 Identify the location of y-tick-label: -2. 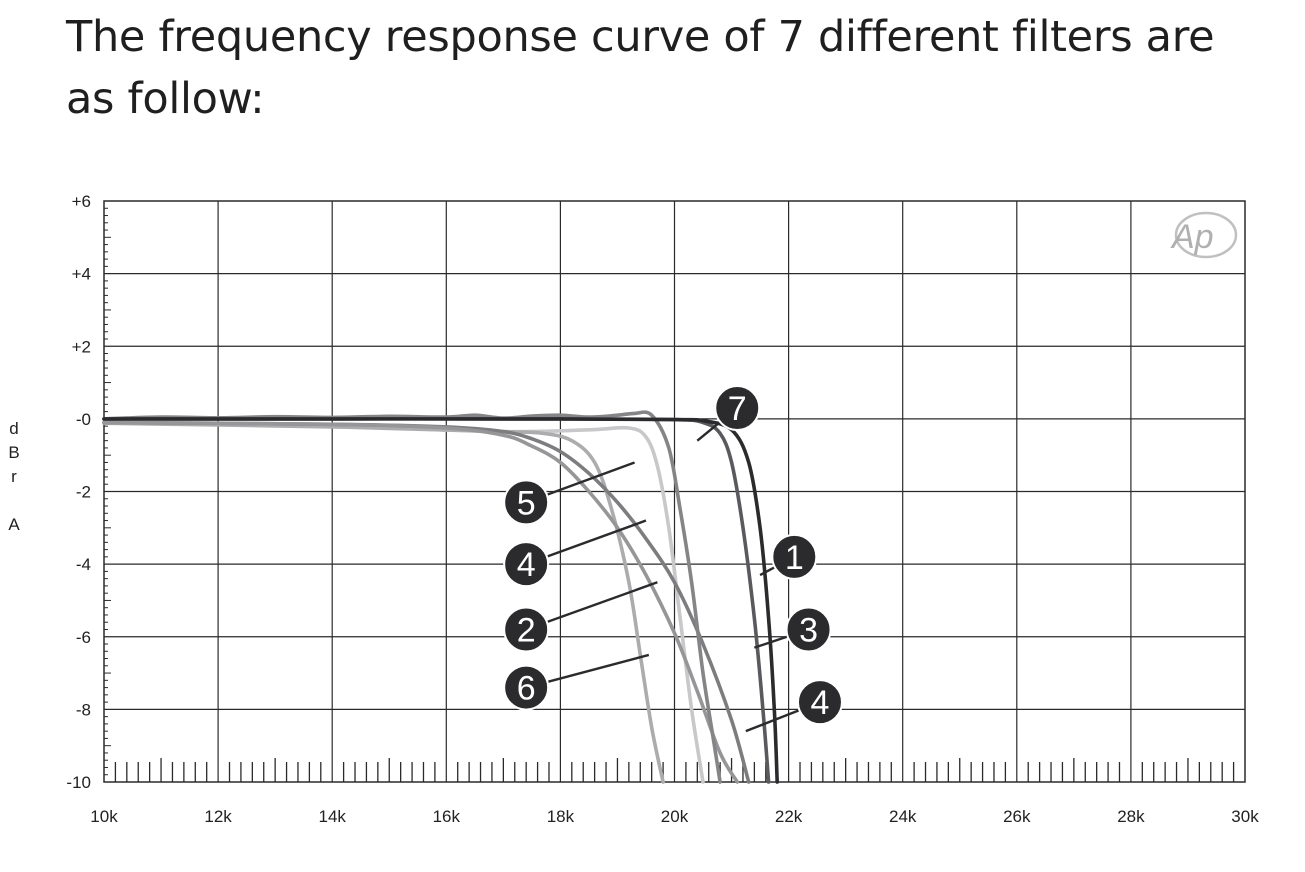
(83, 492).